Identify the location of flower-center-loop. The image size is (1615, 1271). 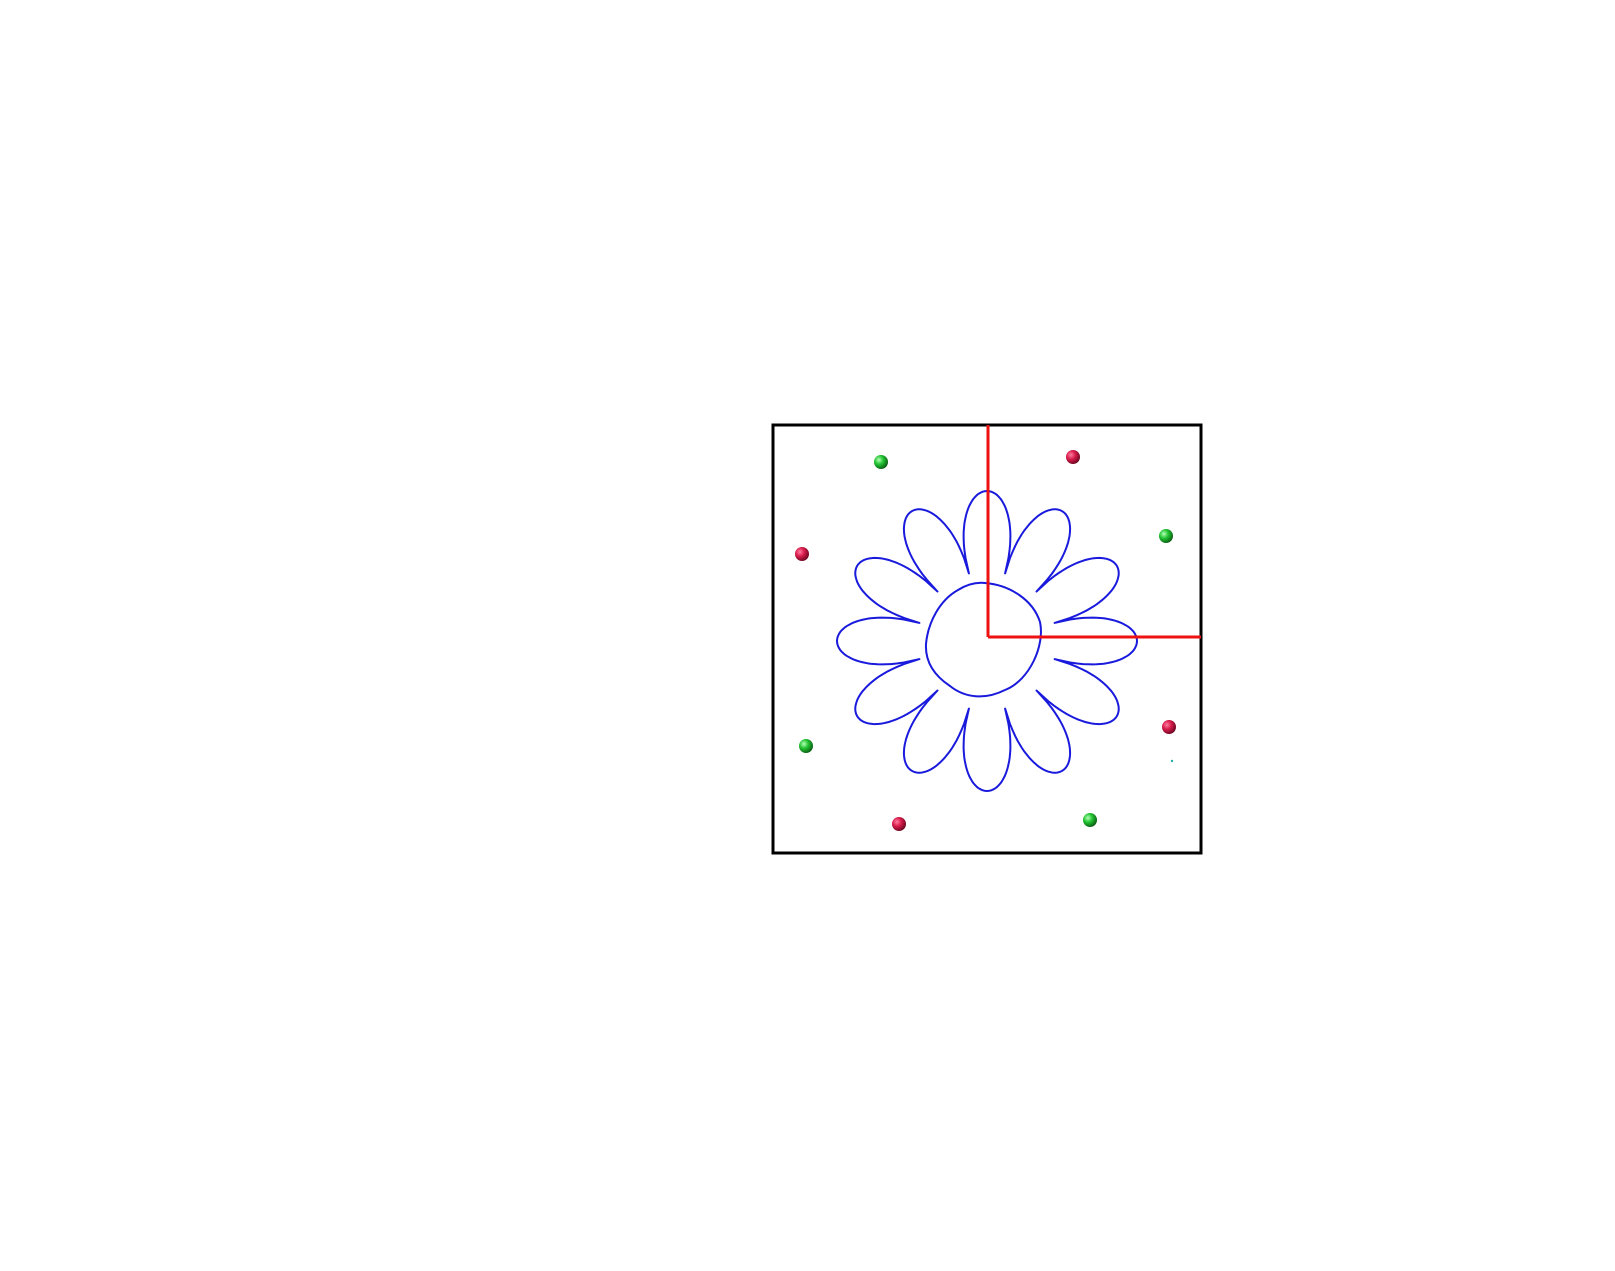
(983, 639).